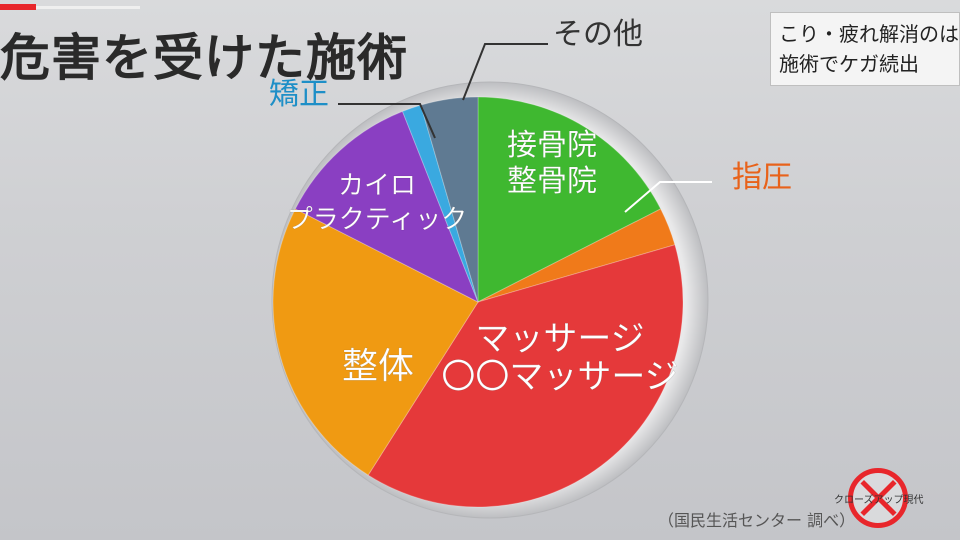 This screenshot has width=960, height=540. What do you see at coordinates (552, 181) in the screenshot?
I see `slice-label-0-line-1: 整骨院` at bounding box center [552, 181].